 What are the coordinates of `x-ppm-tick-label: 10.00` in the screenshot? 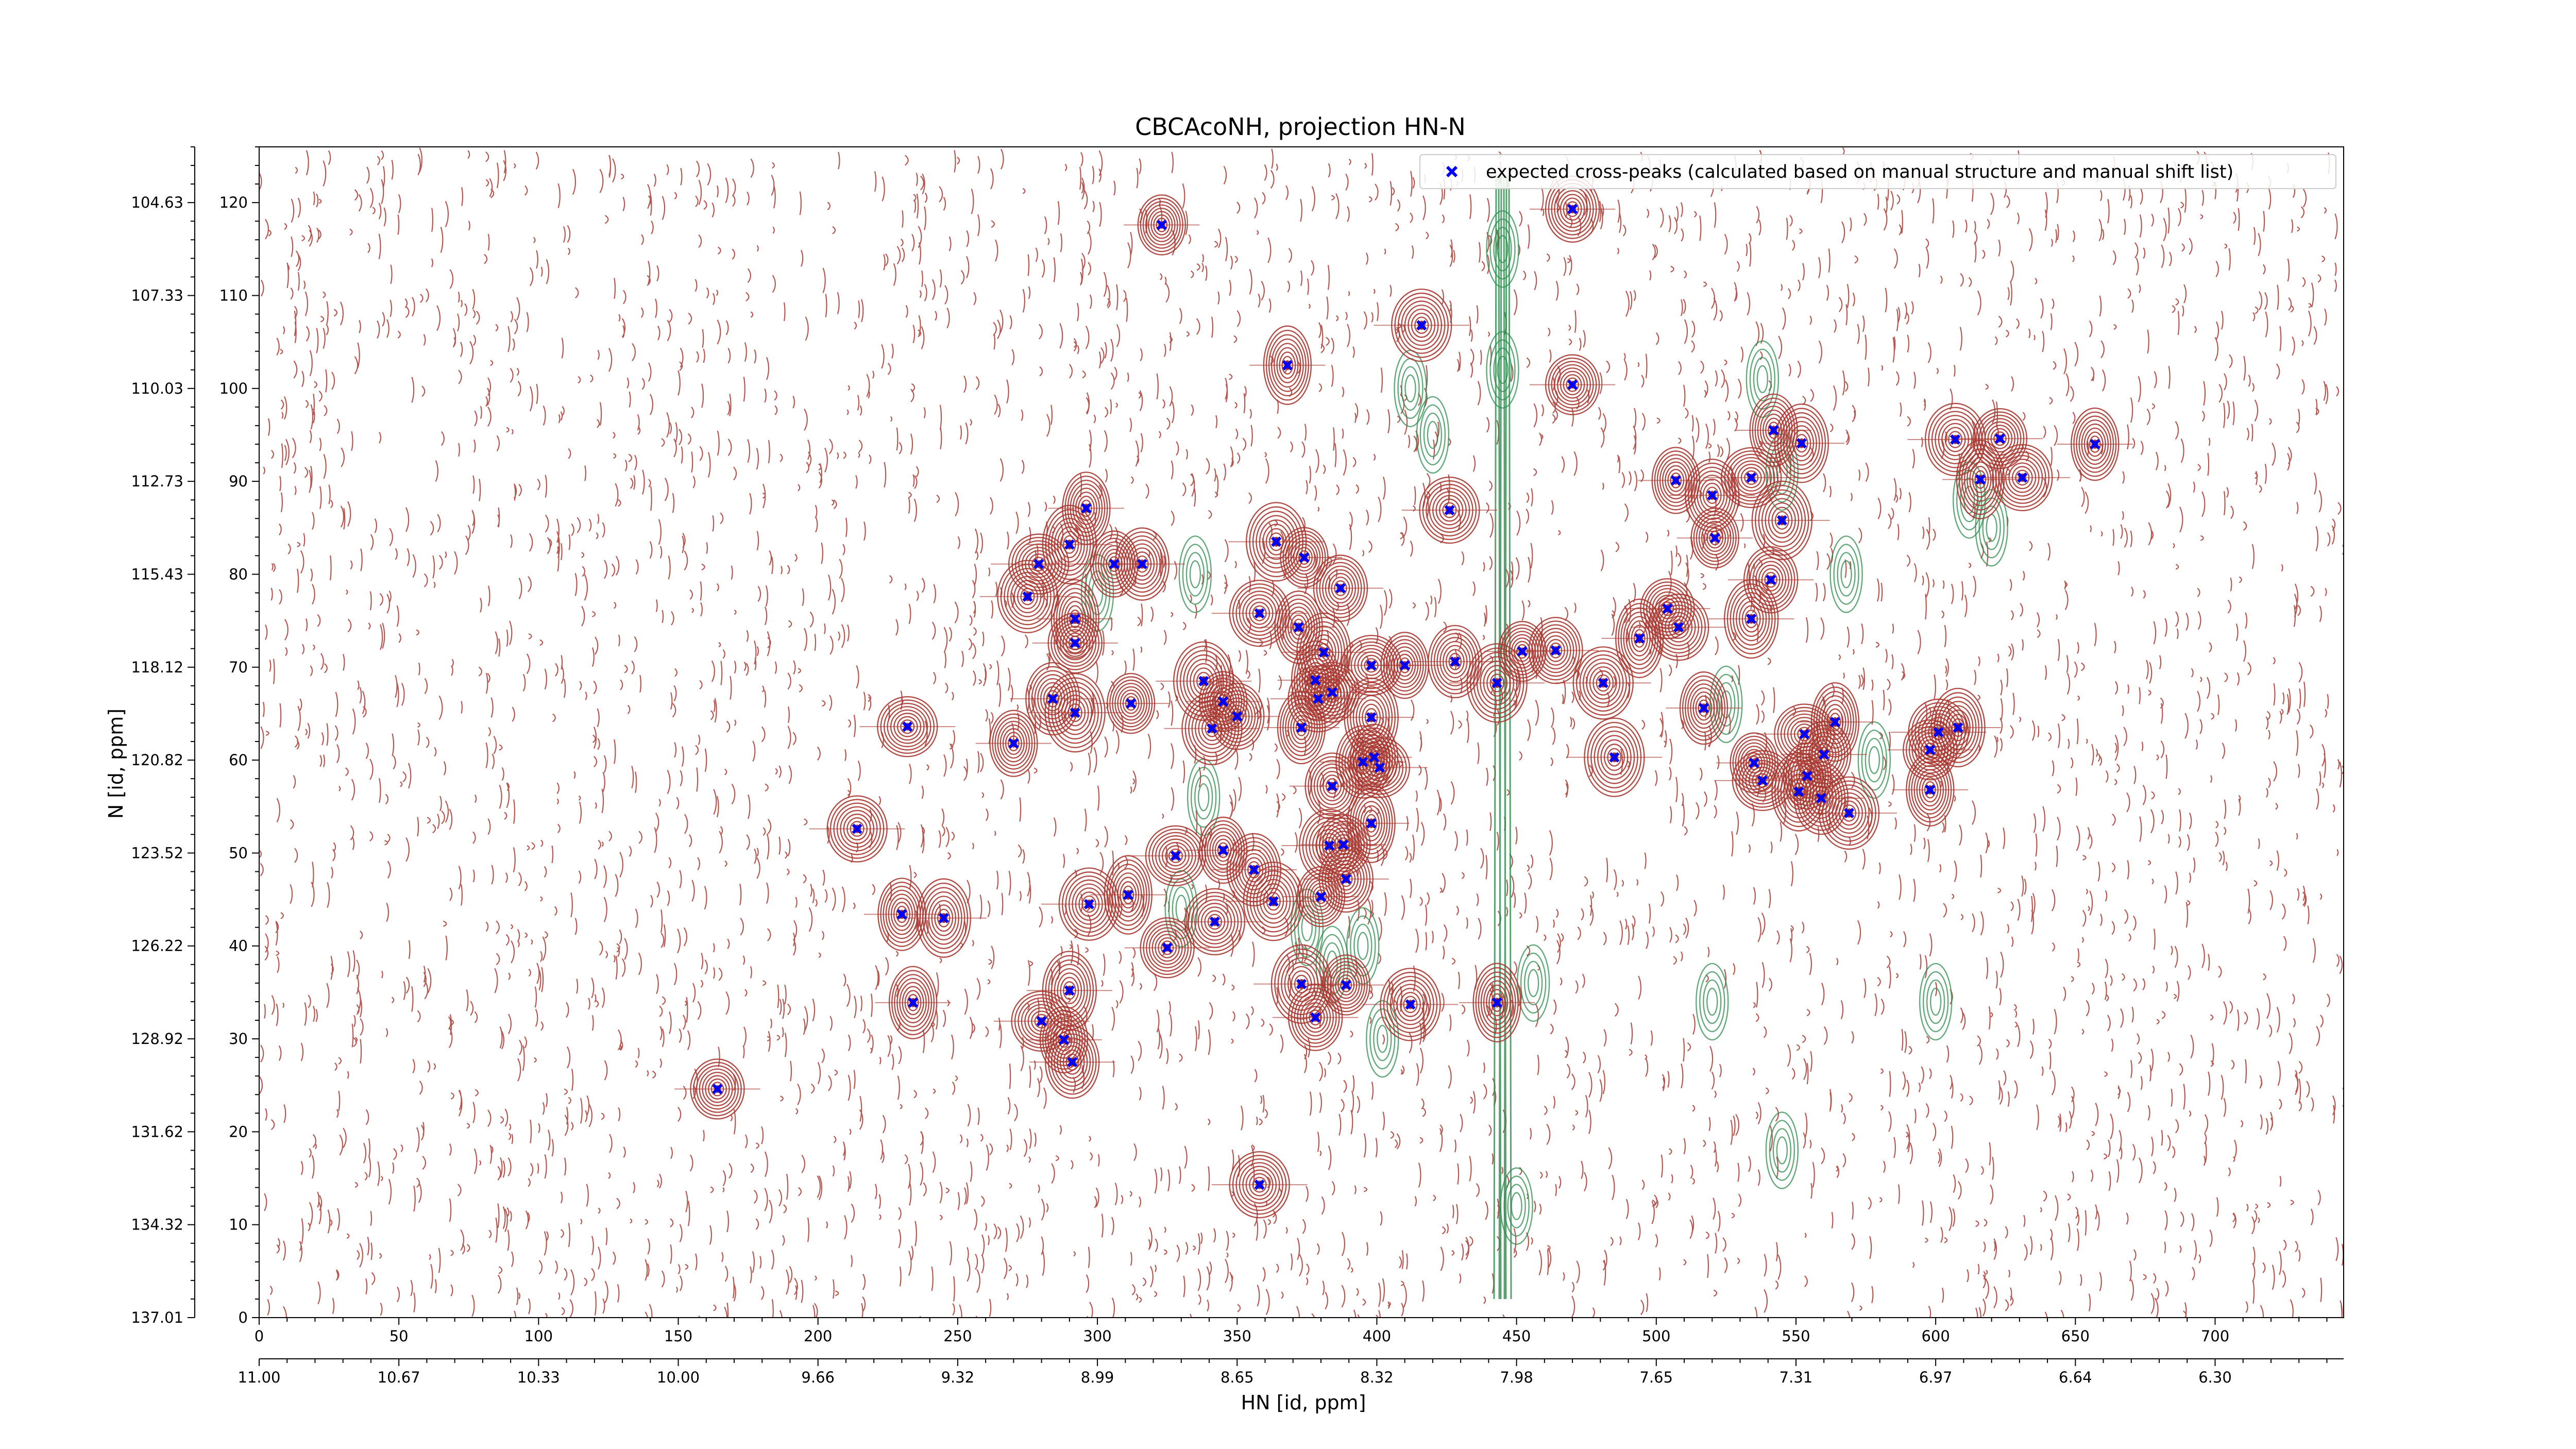 It's located at (678, 1377).